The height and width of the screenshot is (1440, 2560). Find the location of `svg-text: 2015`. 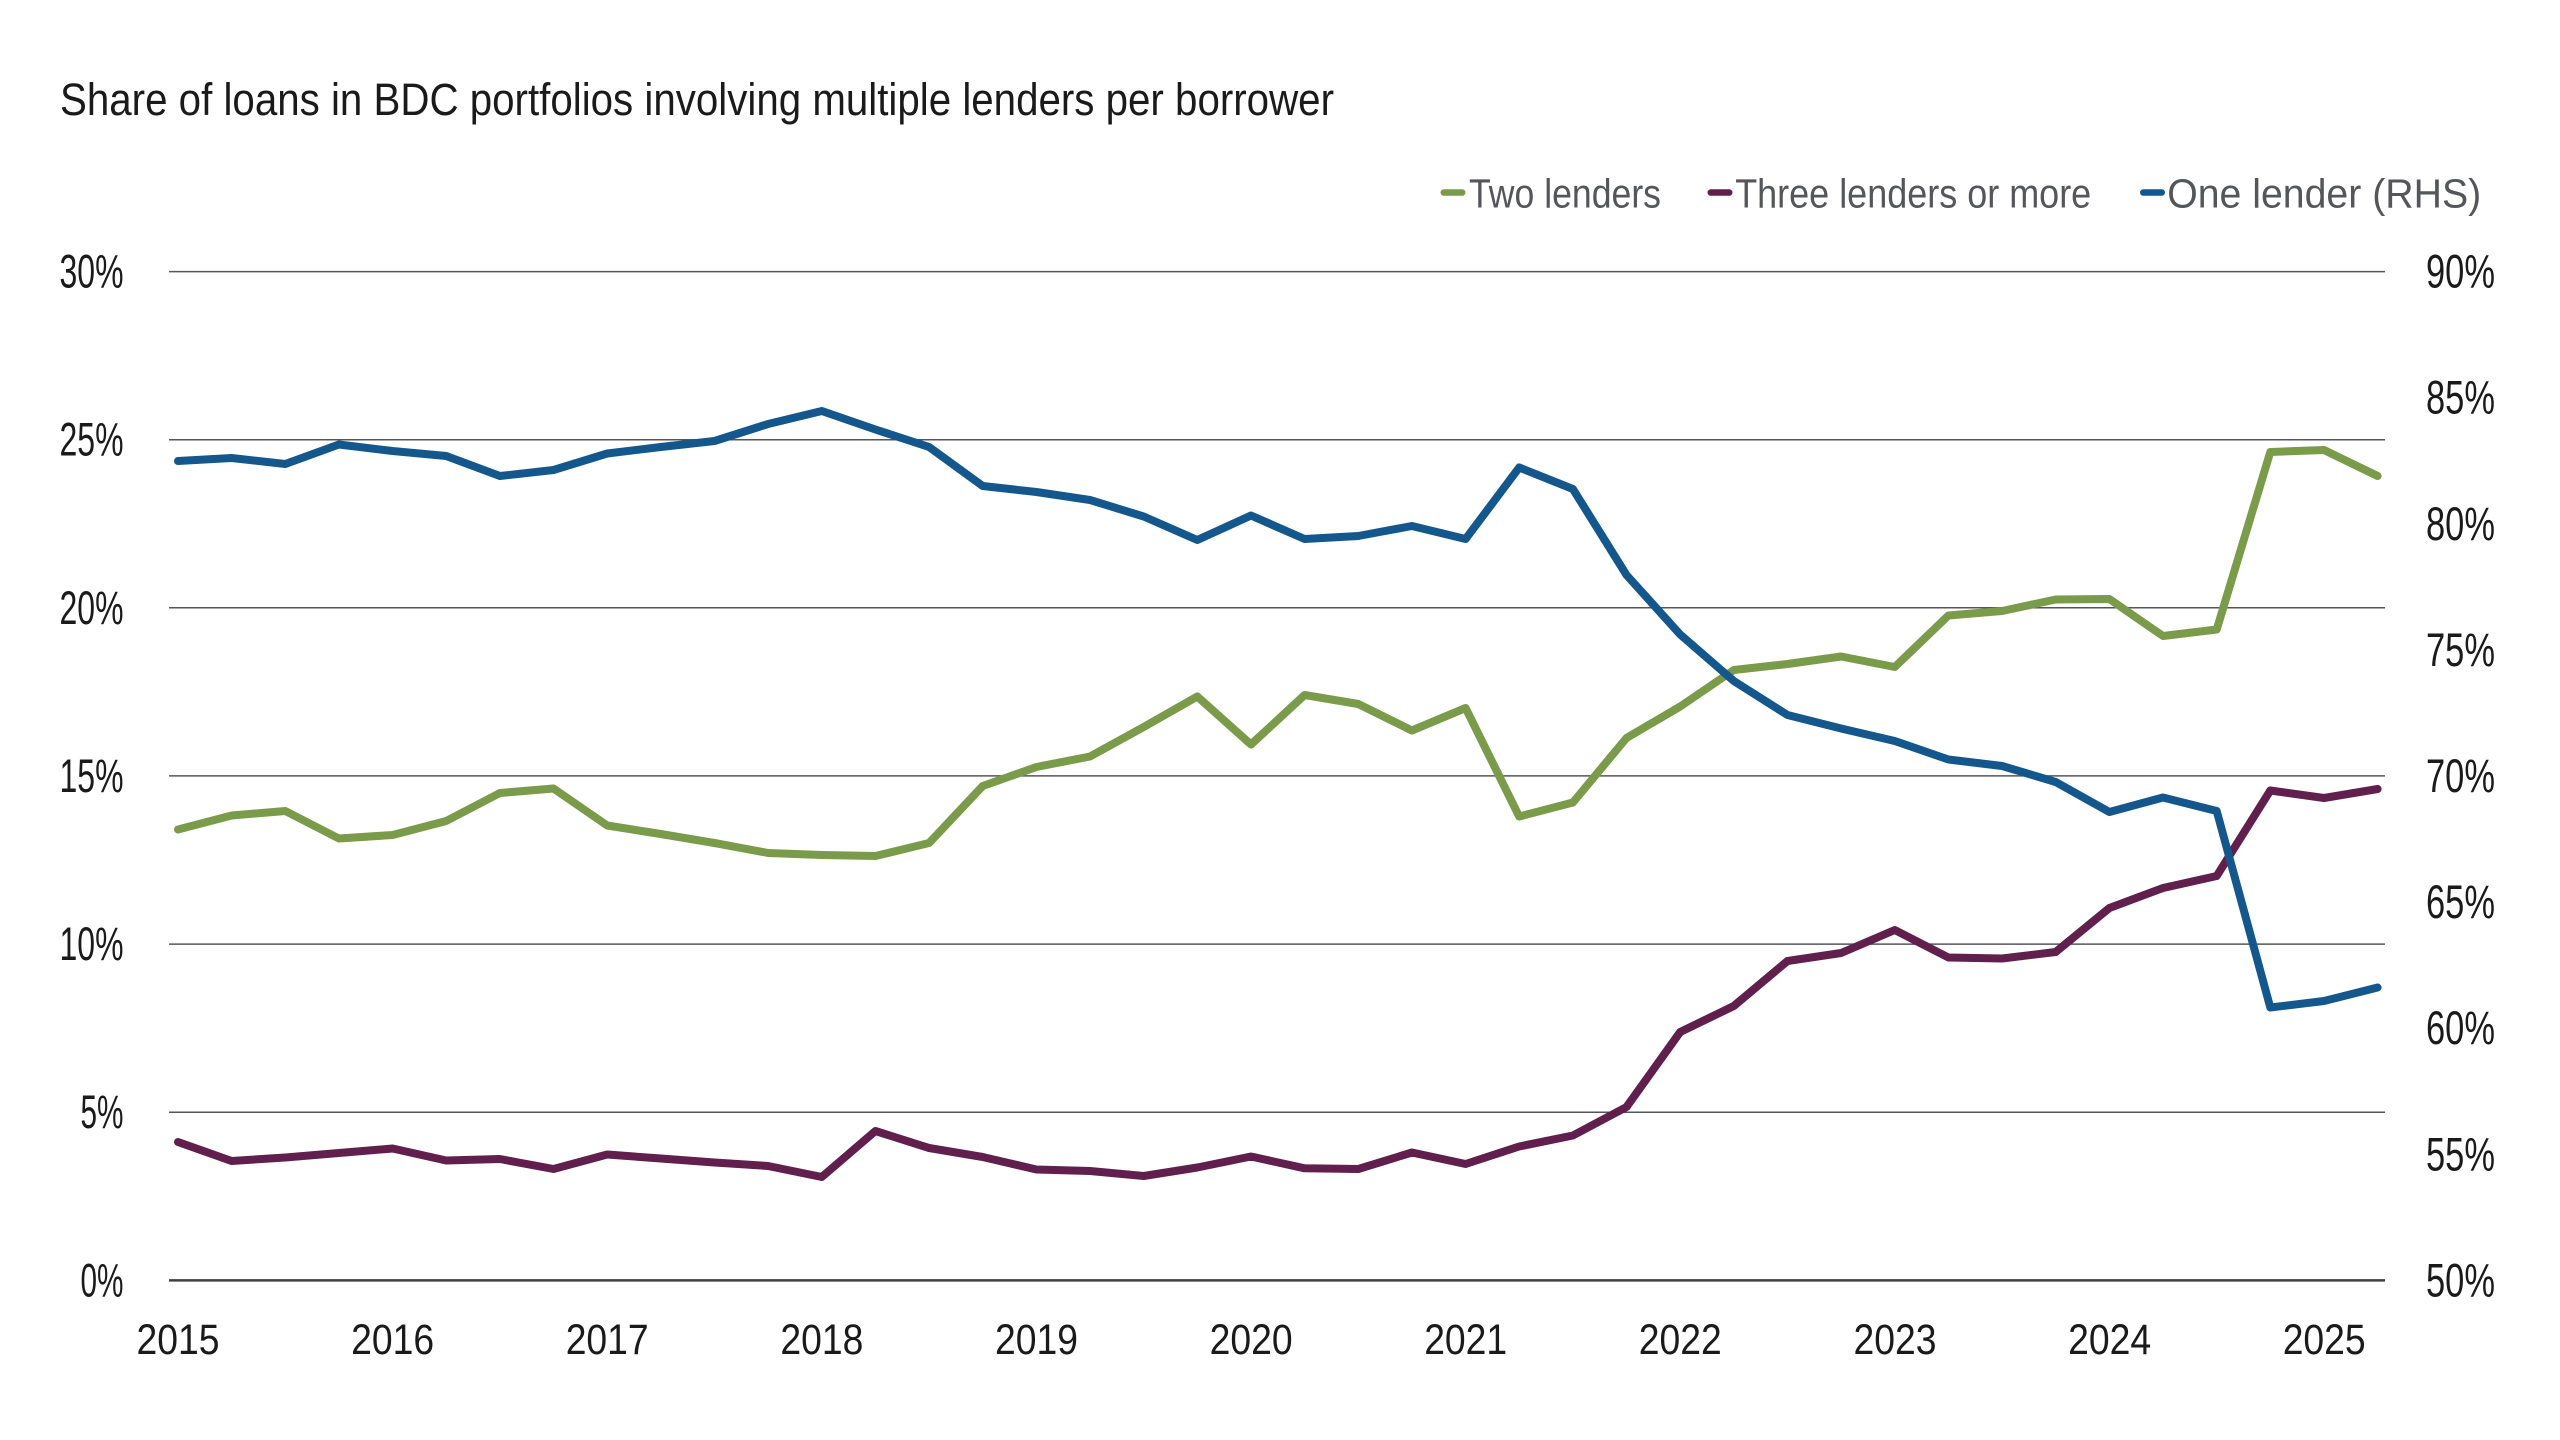

svg-text: 2015 is located at coordinates (178, 1340).